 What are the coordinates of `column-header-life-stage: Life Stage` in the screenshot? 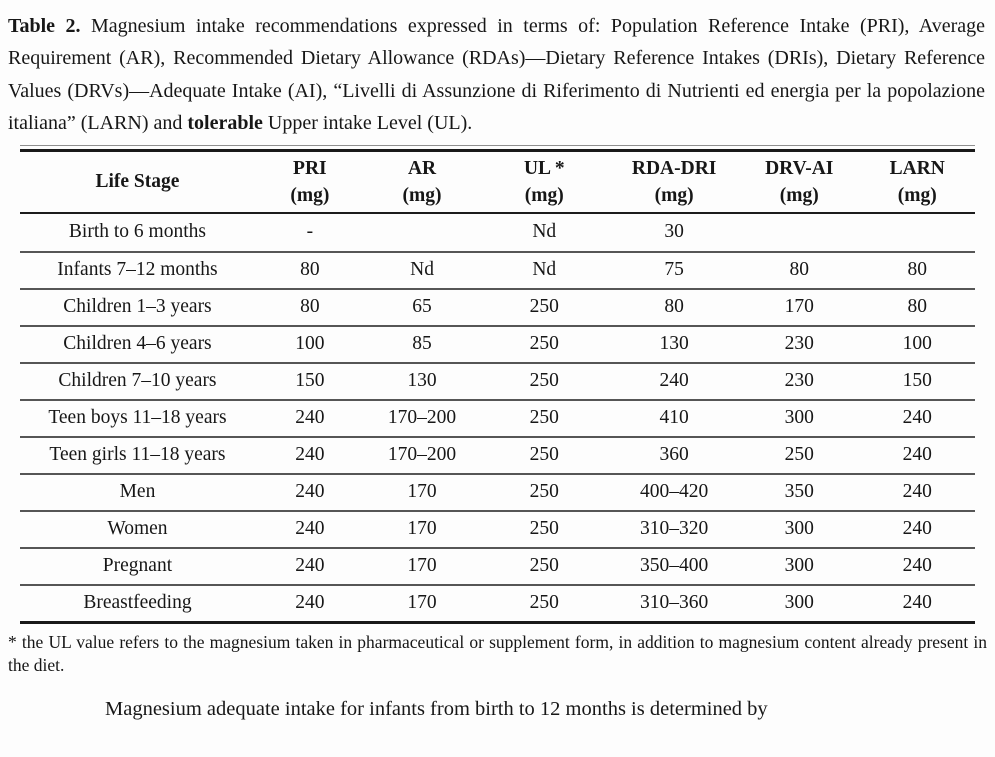 It's located at (137, 183).